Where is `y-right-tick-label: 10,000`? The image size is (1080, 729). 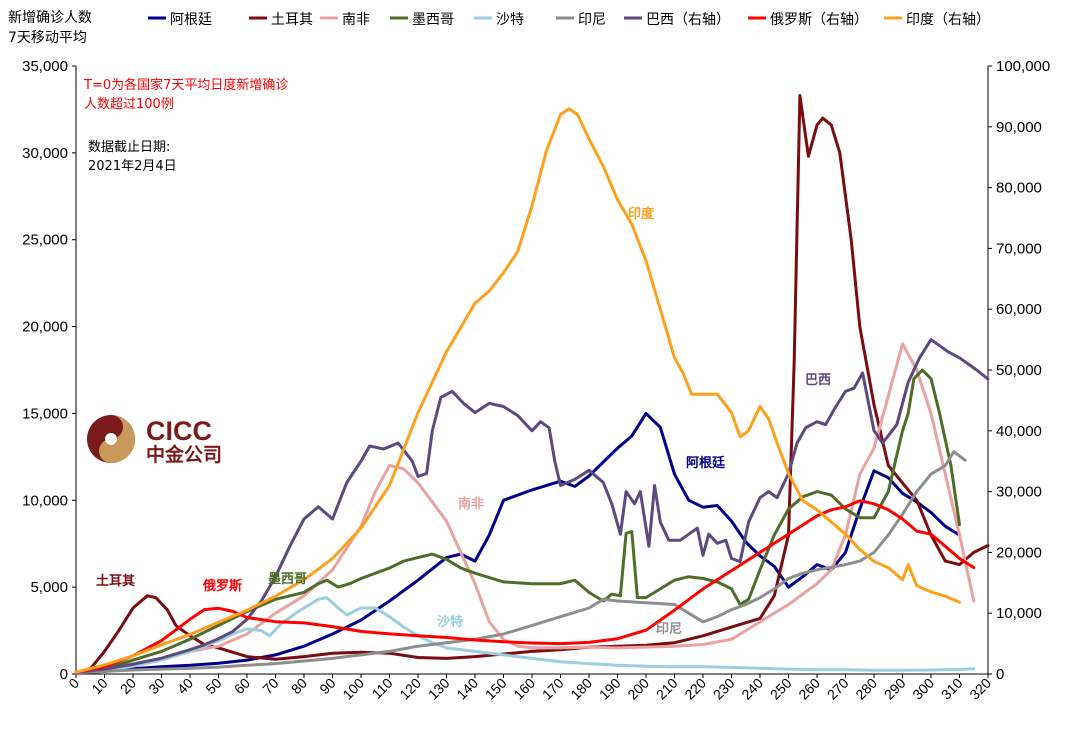
y-right-tick-label: 10,000 is located at coordinates (1019, 613).